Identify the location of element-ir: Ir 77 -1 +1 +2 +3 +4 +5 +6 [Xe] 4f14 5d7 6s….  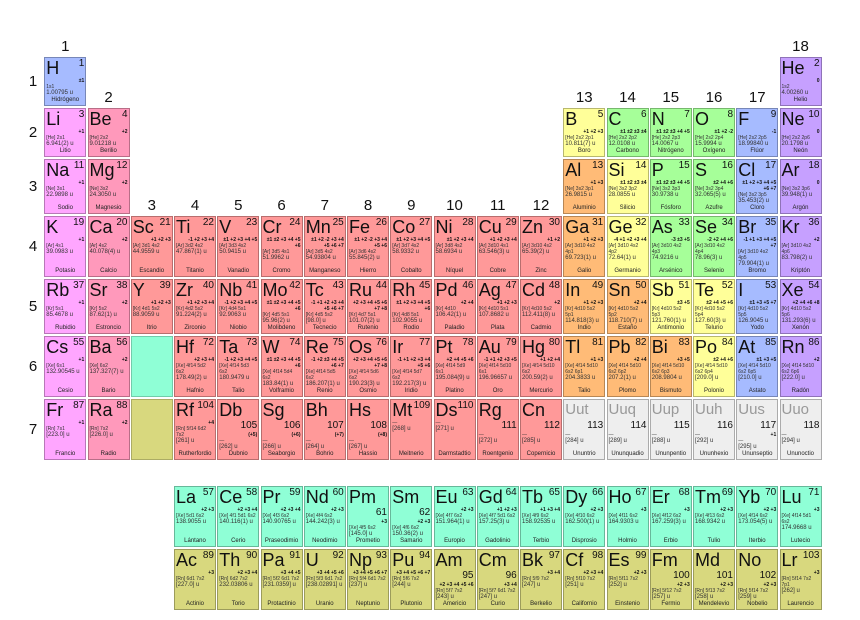
(411, 366).